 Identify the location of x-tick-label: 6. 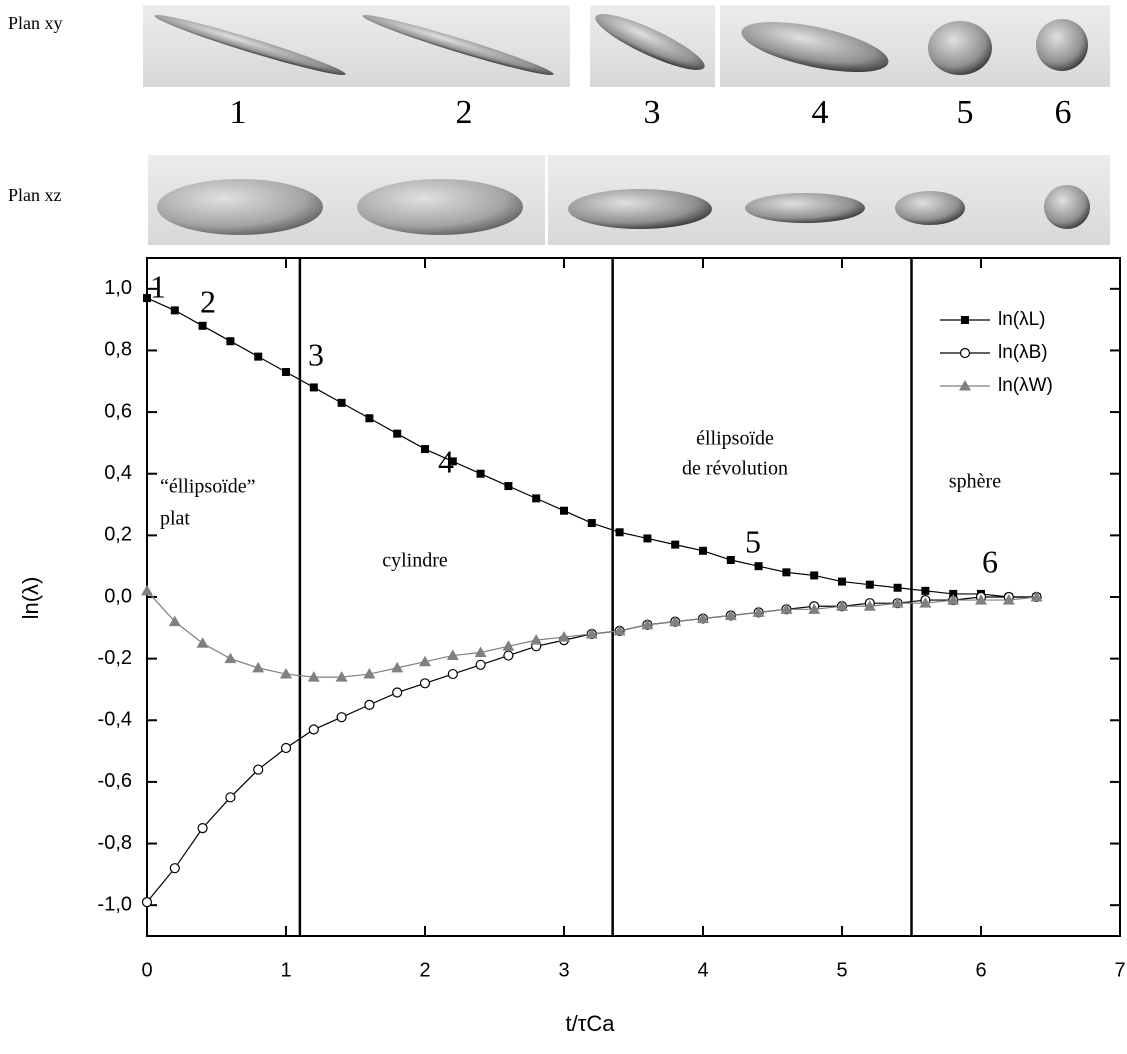
(980, 970).